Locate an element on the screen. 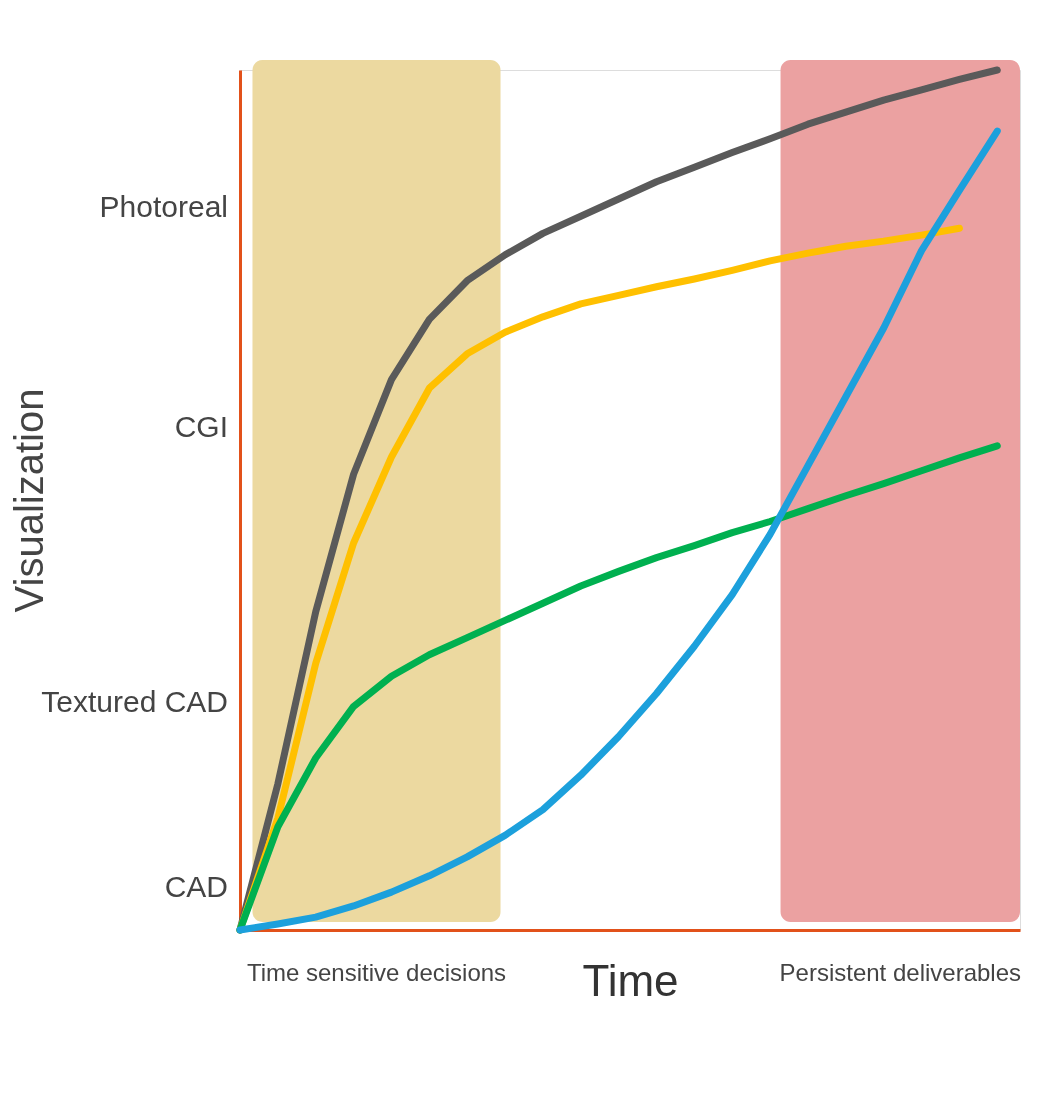 The height and width of the screenshot is (1111, 1056). x-axis-title: Time is located at coordinates (630, 980).